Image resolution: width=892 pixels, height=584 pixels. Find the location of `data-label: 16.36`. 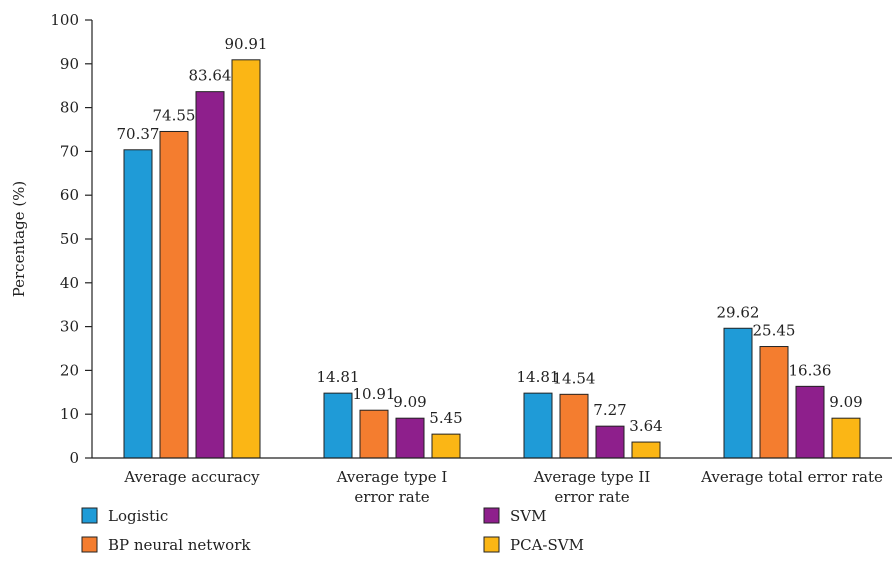

data-label: 16.36 is located at coordinates (810, 370).